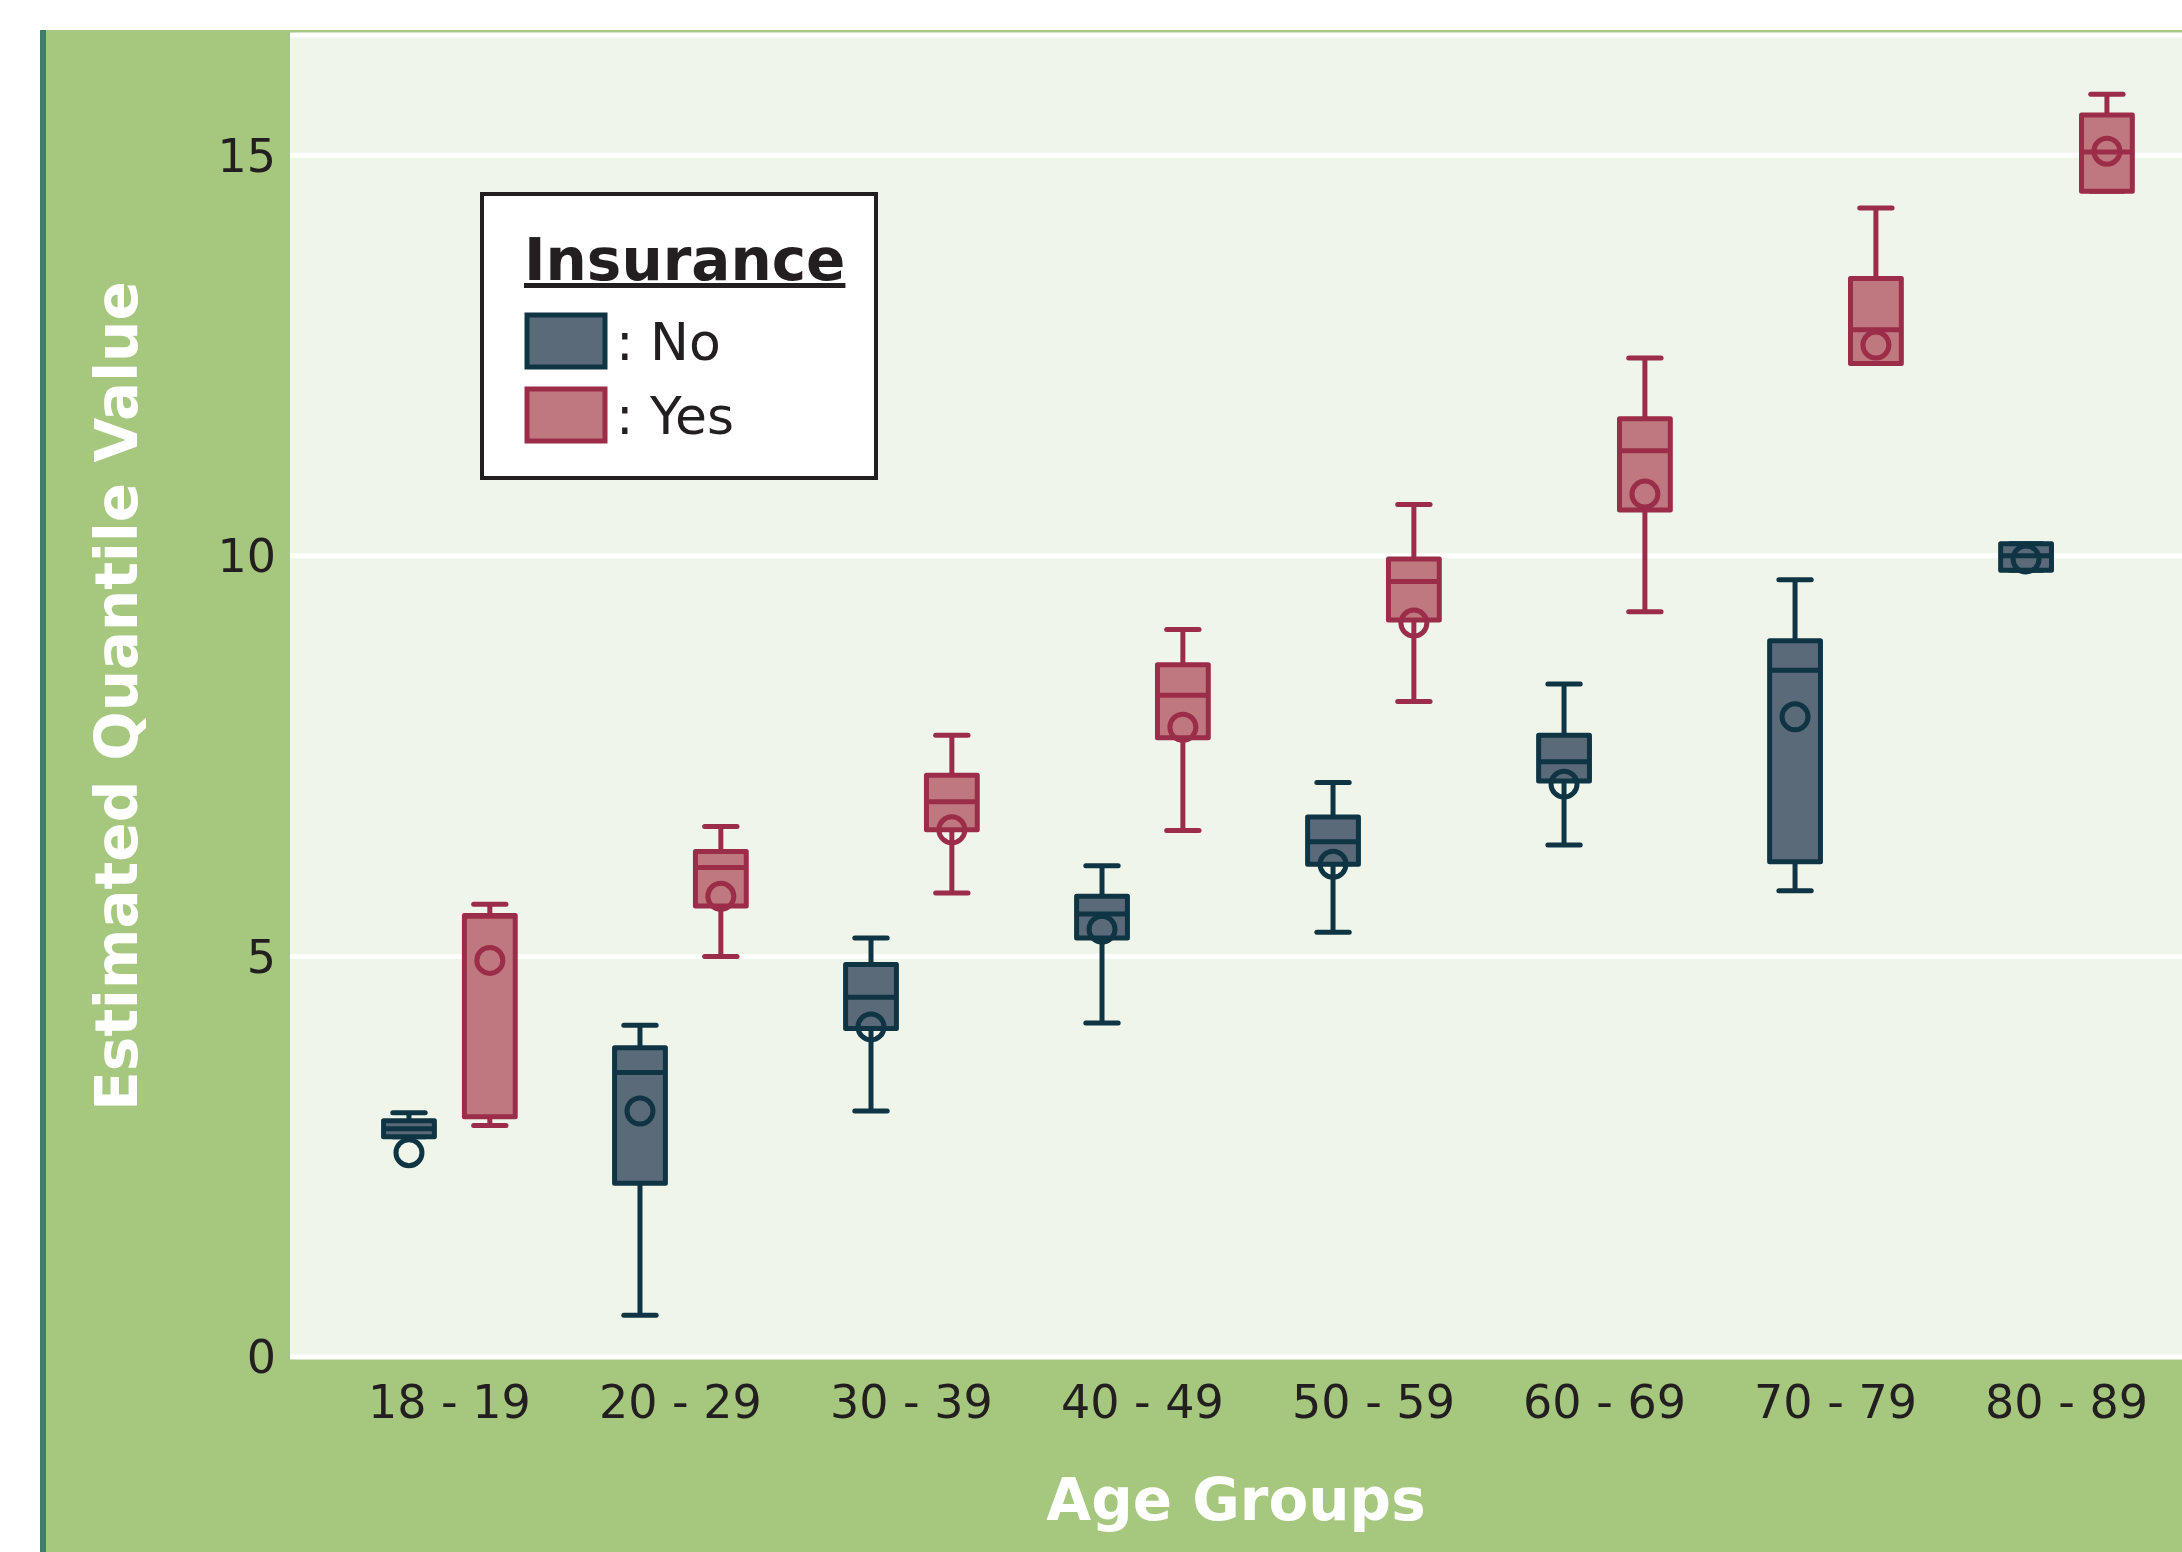  What do you see at coordinates (668, 342) in the screenshot?
I see `legend-label: : No` at bounding box center [668, 342].